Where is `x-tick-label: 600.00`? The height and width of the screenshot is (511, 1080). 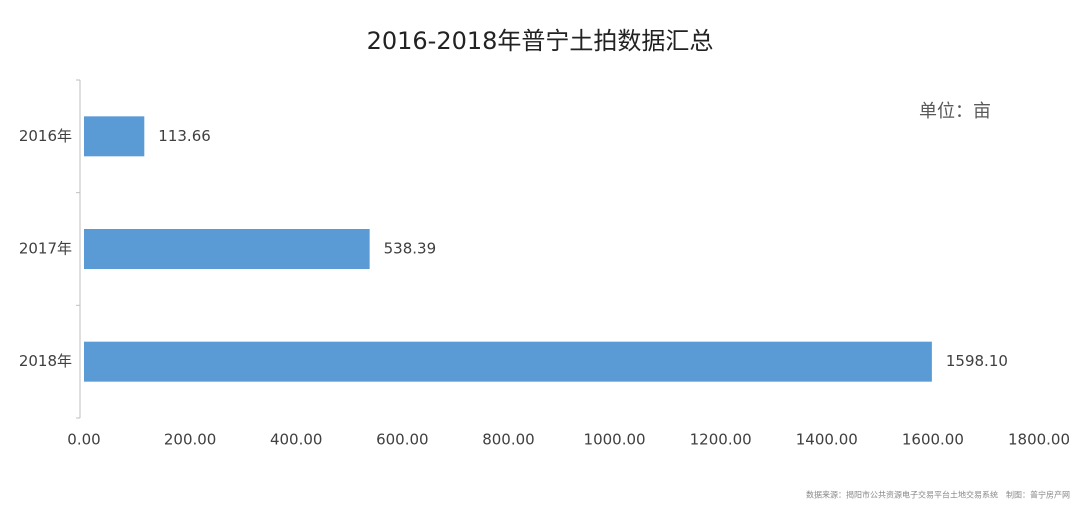
x-tick-label: 600.00 is located at coordinates (402, 440).